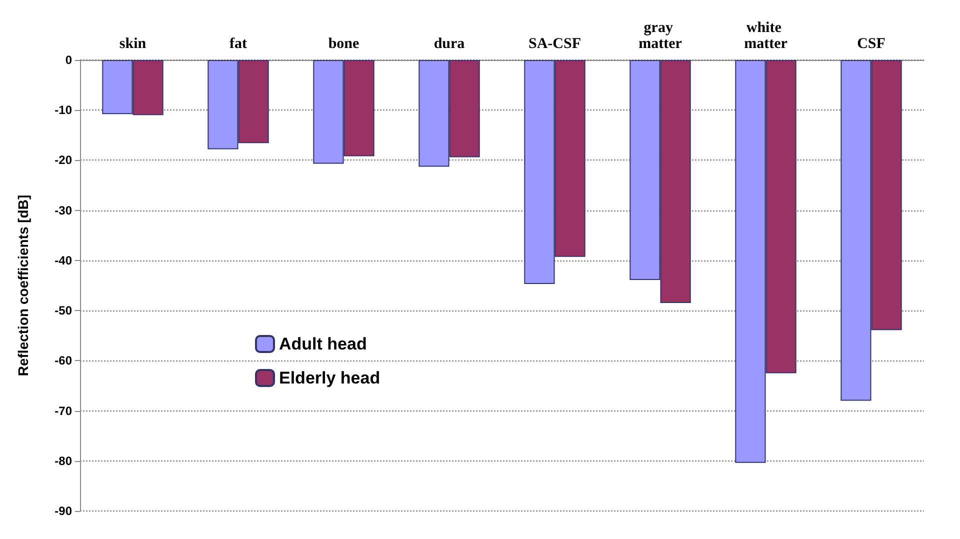 This screenshot has width=960, height=539. Describe the element at coordinates (344, 44) in the screenshot. I see `x-tick-label: bone` at that location.